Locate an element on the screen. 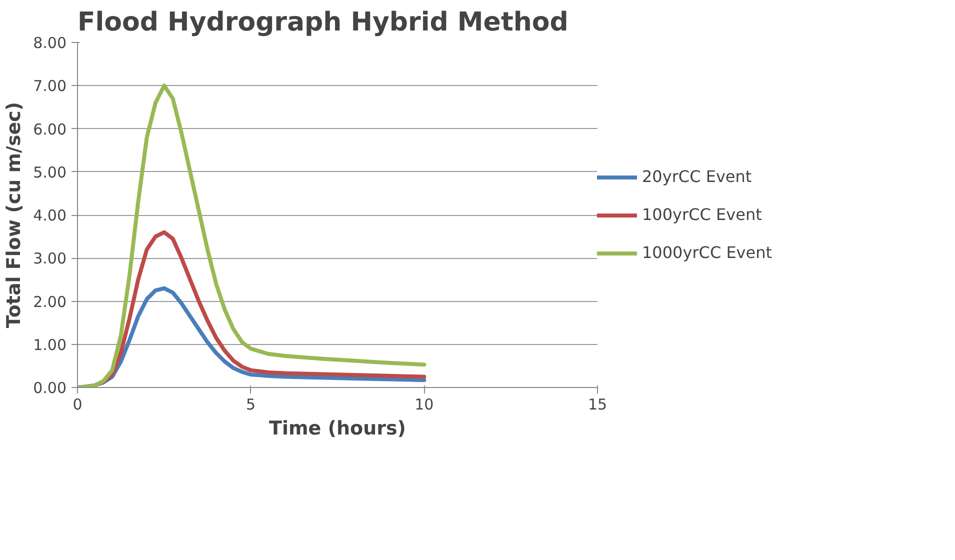 This screenshot has width=955, height=560. y-tick-label: 4.00 is located at coordinates (50, 215).